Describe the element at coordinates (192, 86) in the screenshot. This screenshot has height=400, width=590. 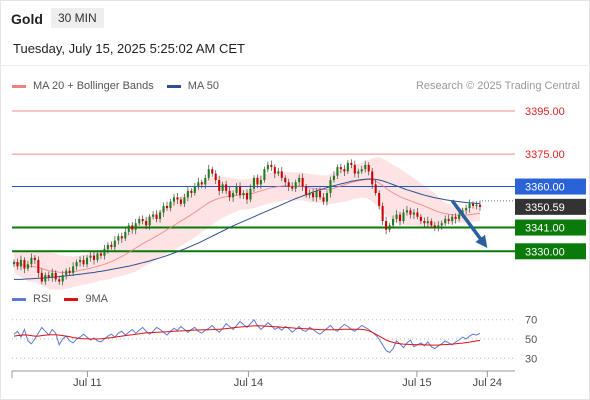
I see `legend-item-ma50: MA 50` at that location.